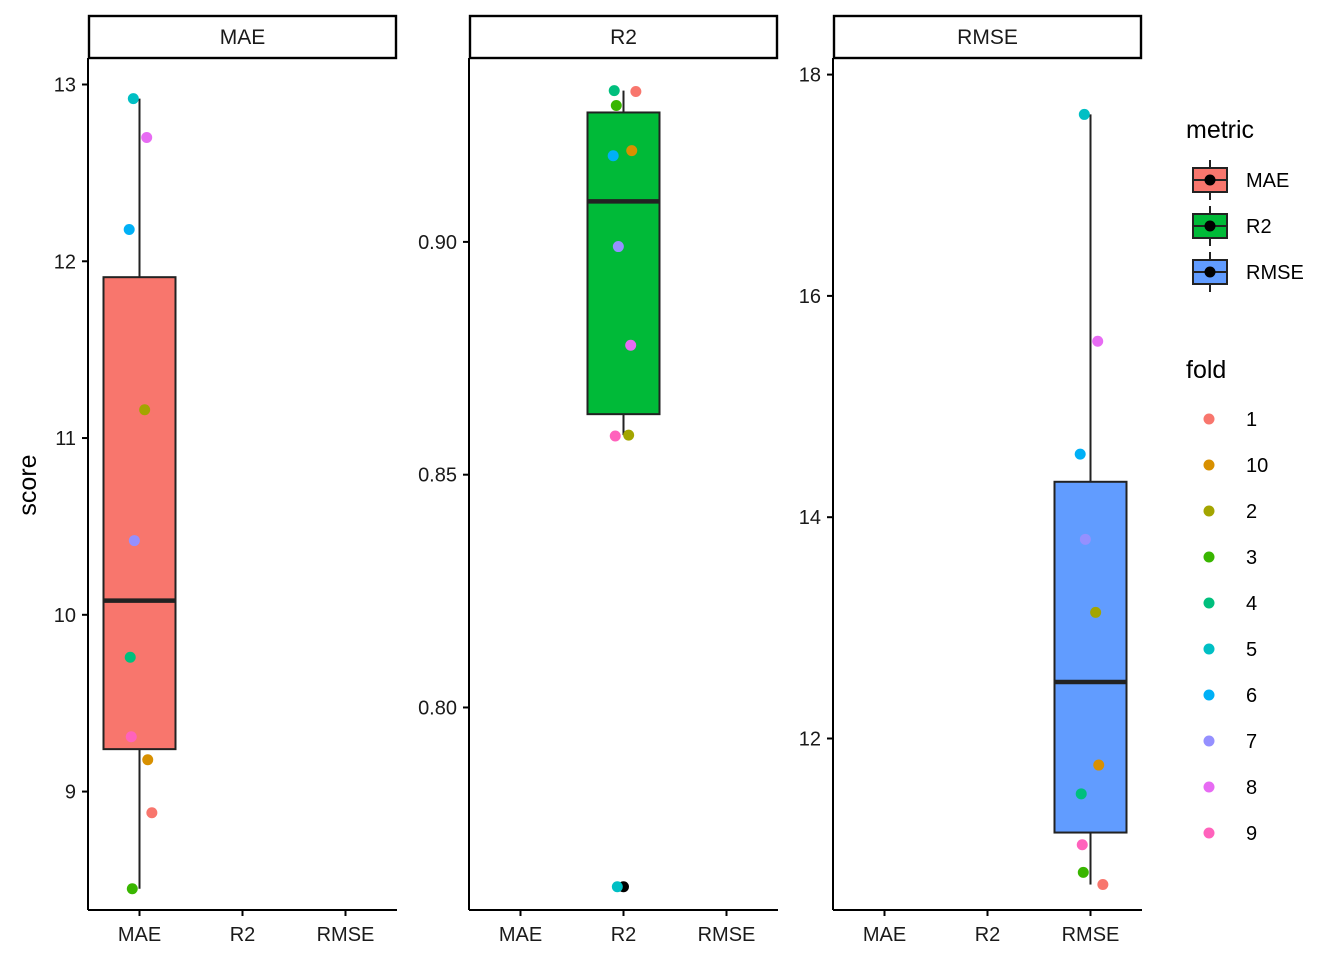  What do you see at coordinates (70, 793) in the screenshot?
I see `y-tick-label: 9` at bounding box center [70, 793].